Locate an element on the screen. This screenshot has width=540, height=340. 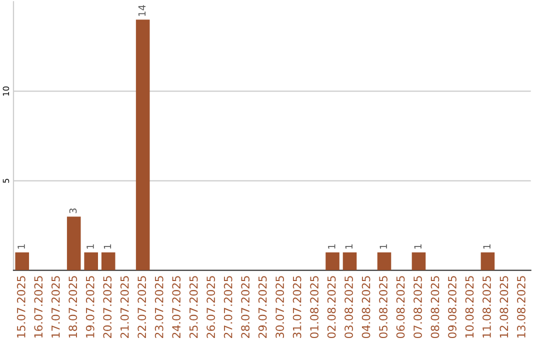
x-tick-label: 15.07.2025 is located at coordinates (21, 307).